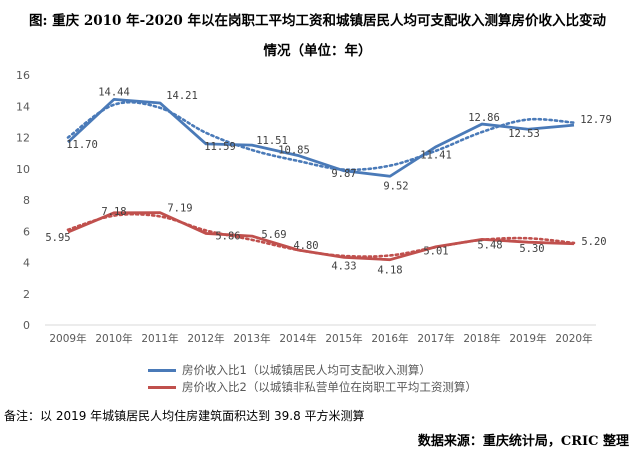 The height and width of the screenshot is (453, 635). I want to click on y-tick-label: 8, so click(26, 200).